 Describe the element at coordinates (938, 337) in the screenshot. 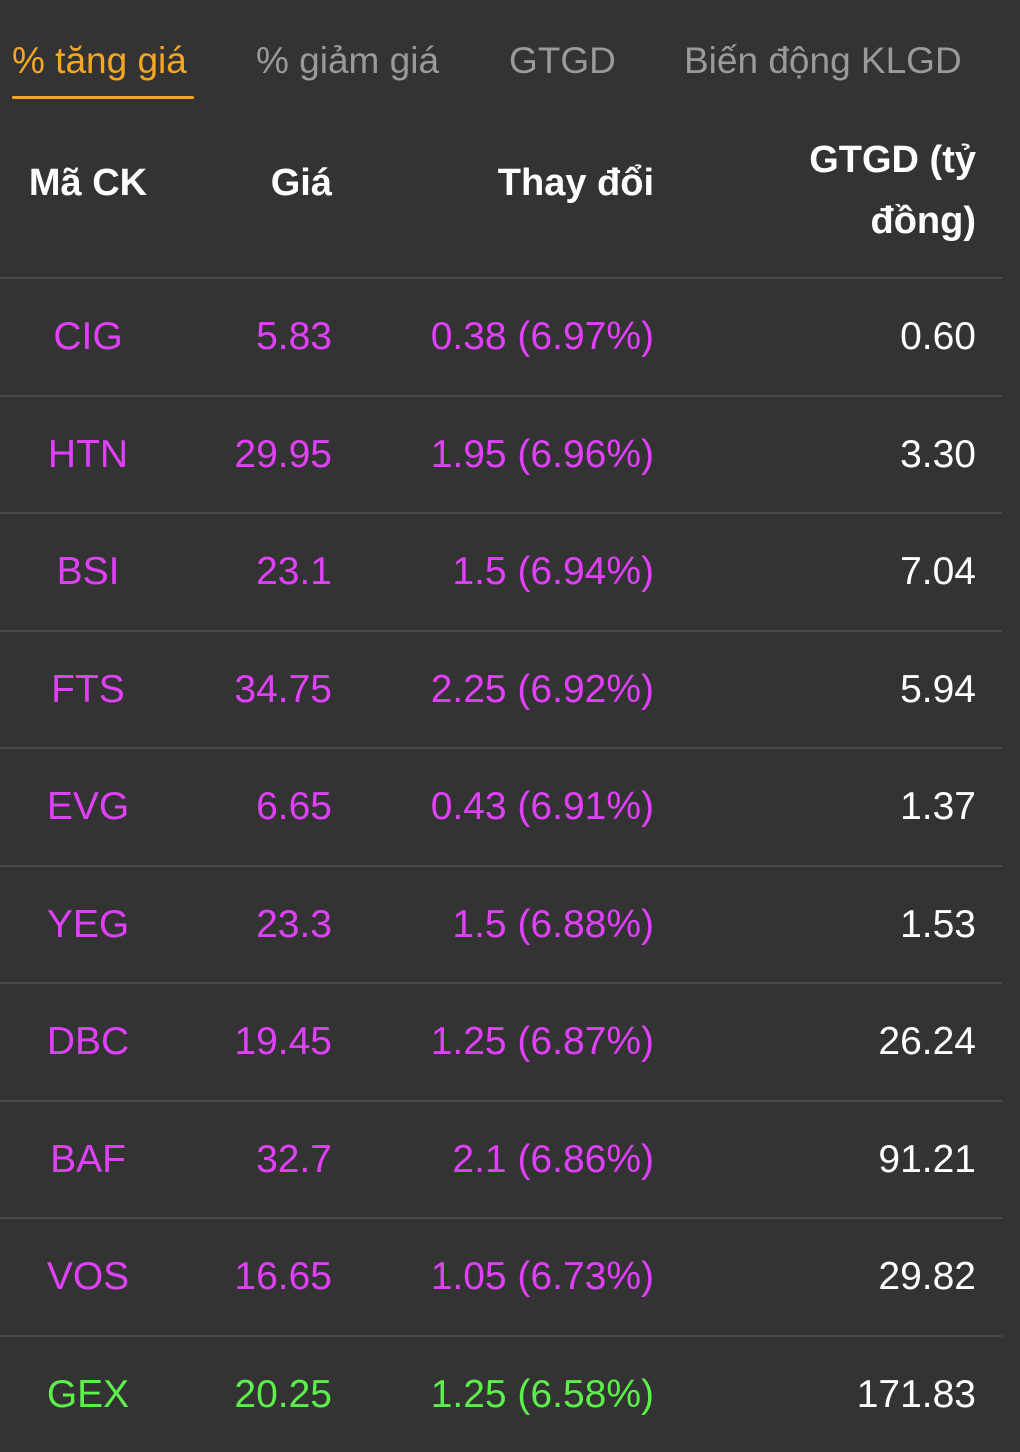

I see `stock-trading-value: 0.60` at that location.